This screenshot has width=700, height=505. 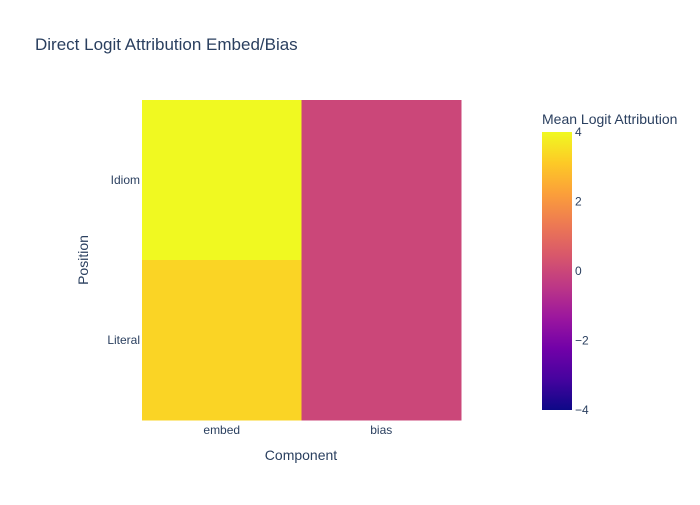 What do you see at coordinates (582, 341) in the screenshot?
I see `colorbar-tick-label: −2` at bounding box center [582, 341].